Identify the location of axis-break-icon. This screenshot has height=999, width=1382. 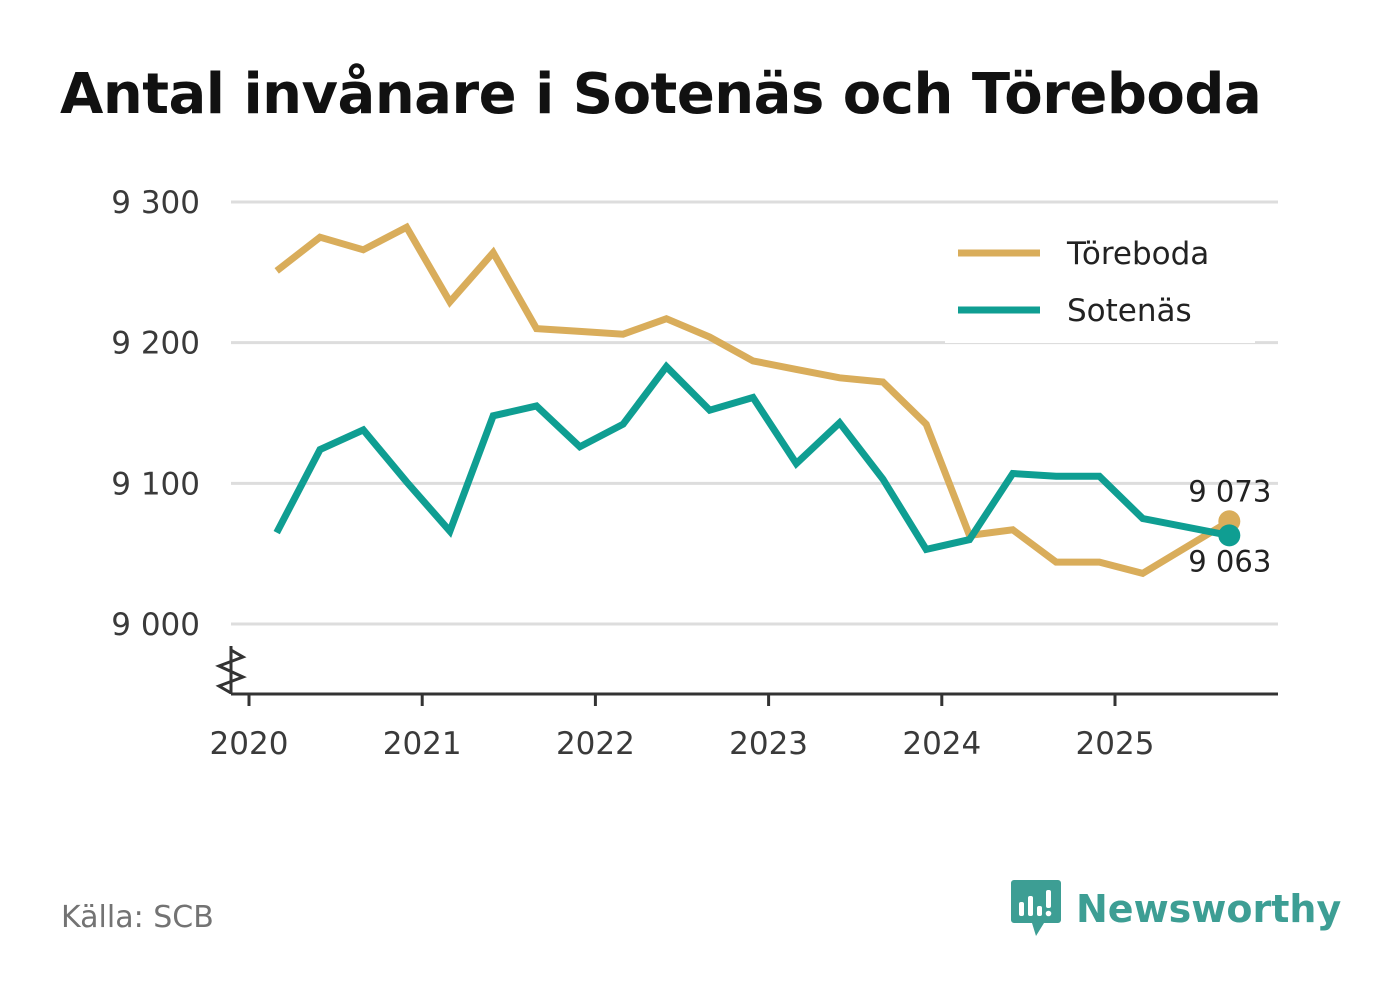
(231, 671).